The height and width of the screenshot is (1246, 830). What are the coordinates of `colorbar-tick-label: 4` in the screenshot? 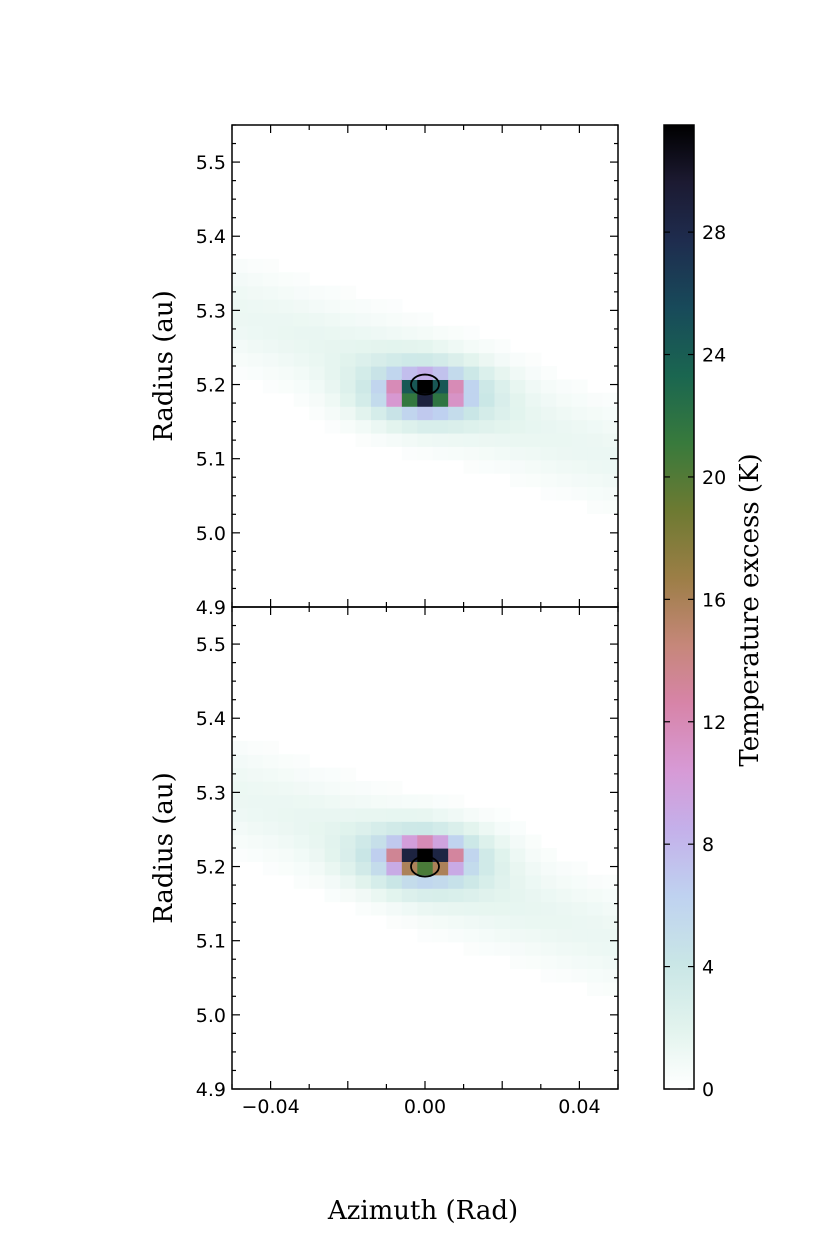 It's located at (708, 968).